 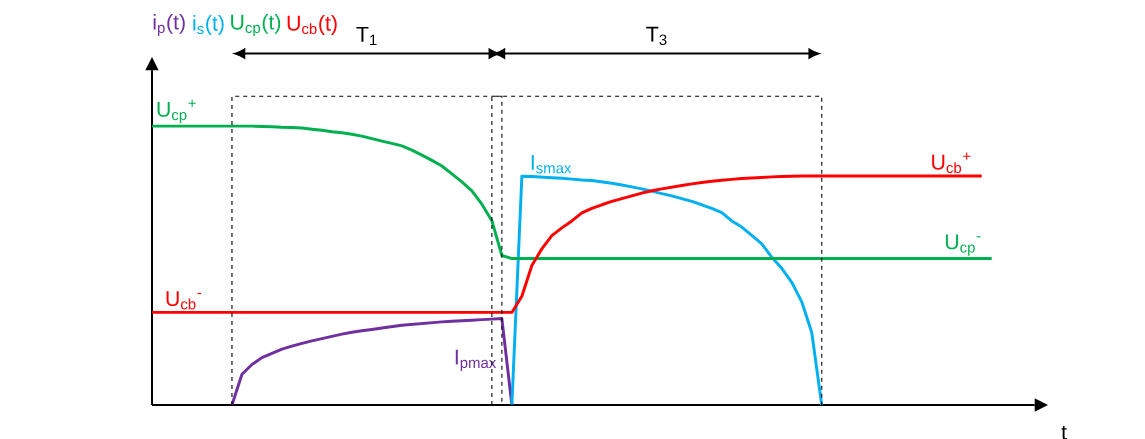 What do you see at coordinates (312, 25) in the screenshot?
I see `text: U$_{cb}$(t)` at bounding box center [312, 25].